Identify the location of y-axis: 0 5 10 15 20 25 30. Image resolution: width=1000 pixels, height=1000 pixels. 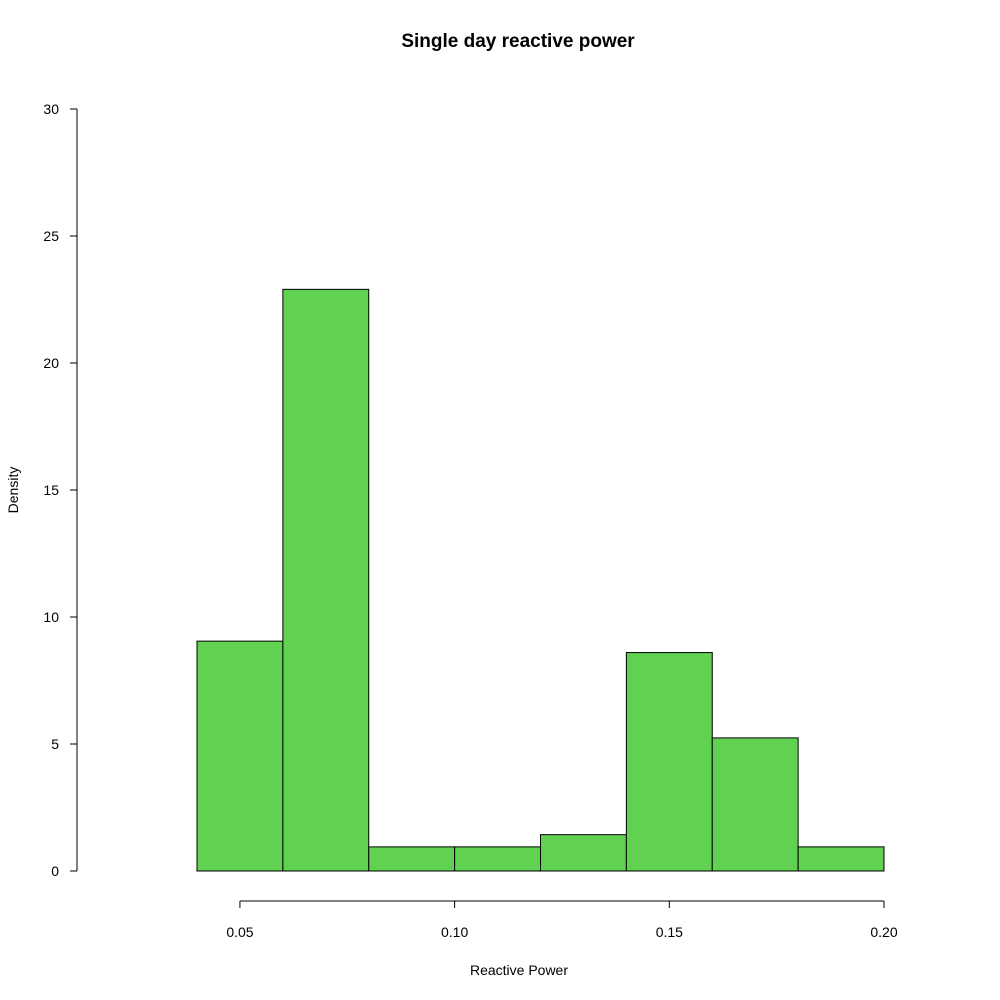
(60, 490).